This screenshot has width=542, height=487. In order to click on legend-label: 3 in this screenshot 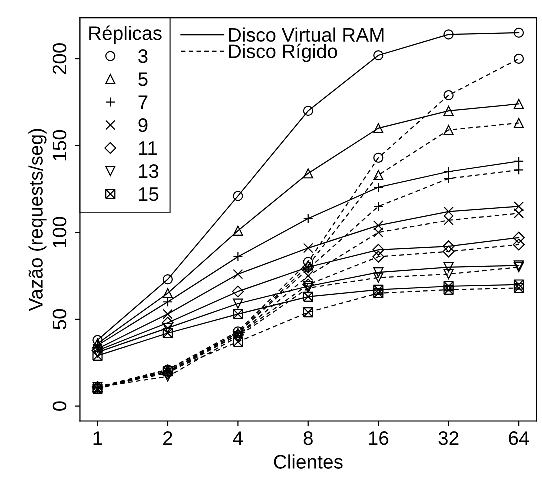, I will do `click(143, 57)`.